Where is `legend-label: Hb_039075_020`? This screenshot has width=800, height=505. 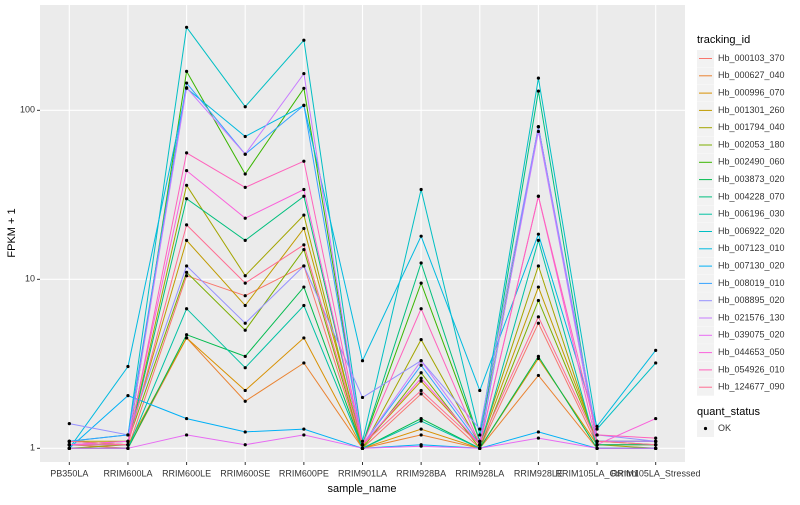
legend-label: Hb_039075_020 is located at coordinates (751, 335).